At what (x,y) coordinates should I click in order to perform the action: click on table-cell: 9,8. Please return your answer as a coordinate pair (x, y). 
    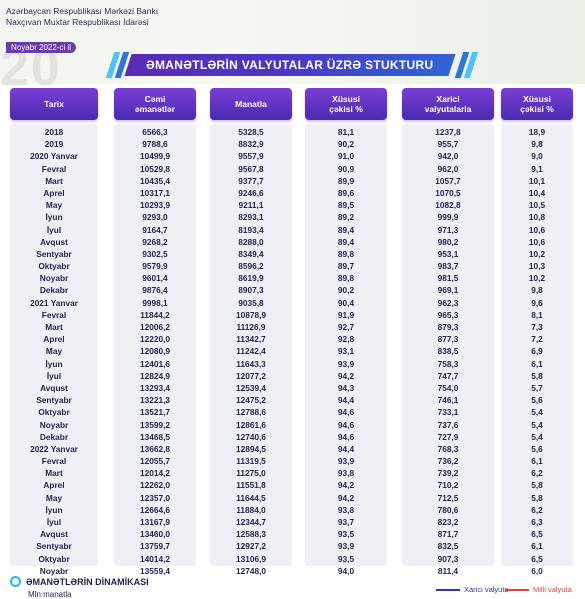
    Looking at the image, I should click on (537, 290).